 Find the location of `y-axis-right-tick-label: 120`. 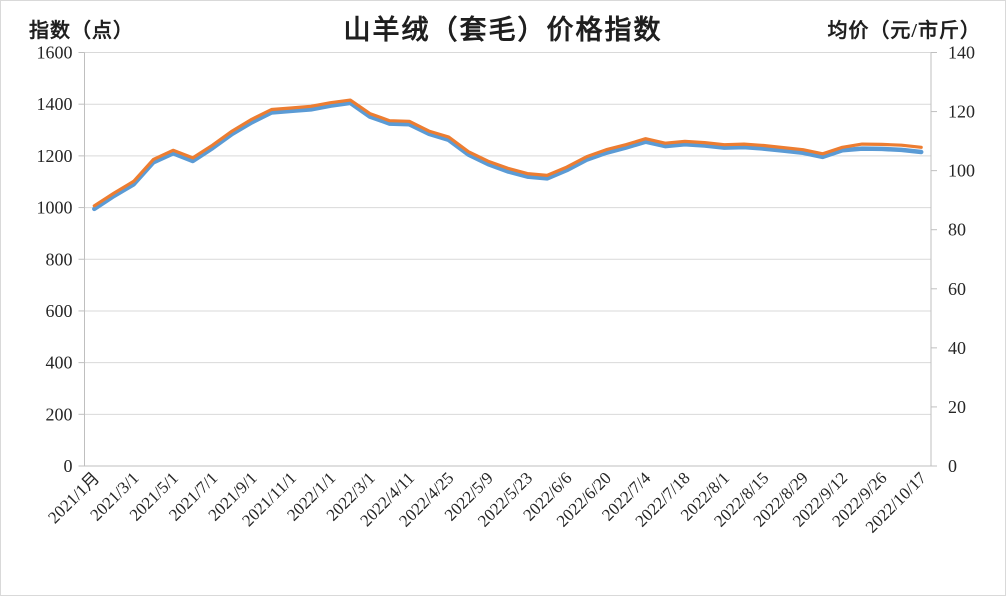

y-axis-right-tick-label: 120 is located at coordinates (961, 112).